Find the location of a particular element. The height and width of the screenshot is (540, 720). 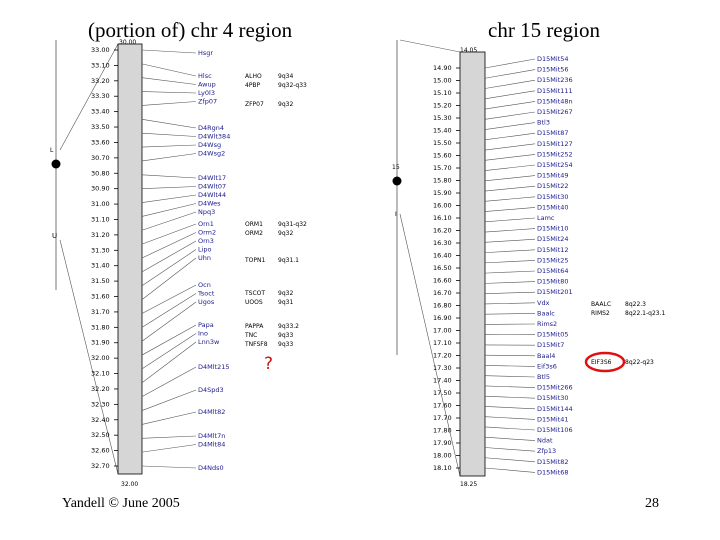

chr15-position-label: 15.70 is located at coordinates (442, 168).